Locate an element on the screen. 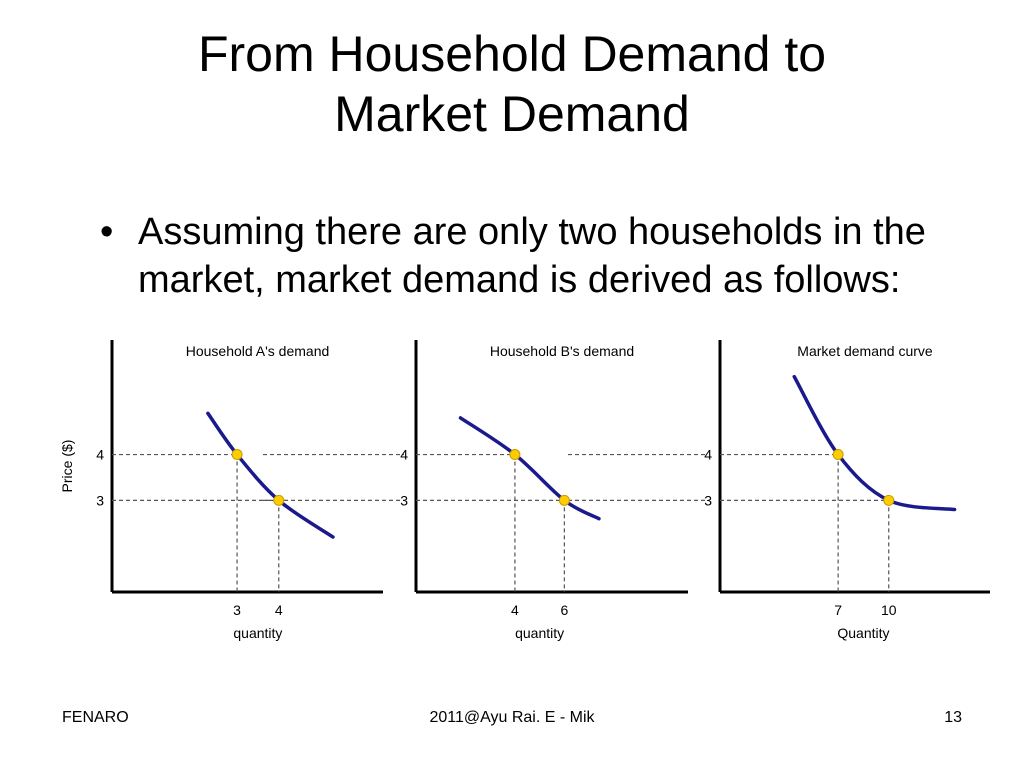  chart-1-x-tick-1: 3 is located at coordinates (237, 610).